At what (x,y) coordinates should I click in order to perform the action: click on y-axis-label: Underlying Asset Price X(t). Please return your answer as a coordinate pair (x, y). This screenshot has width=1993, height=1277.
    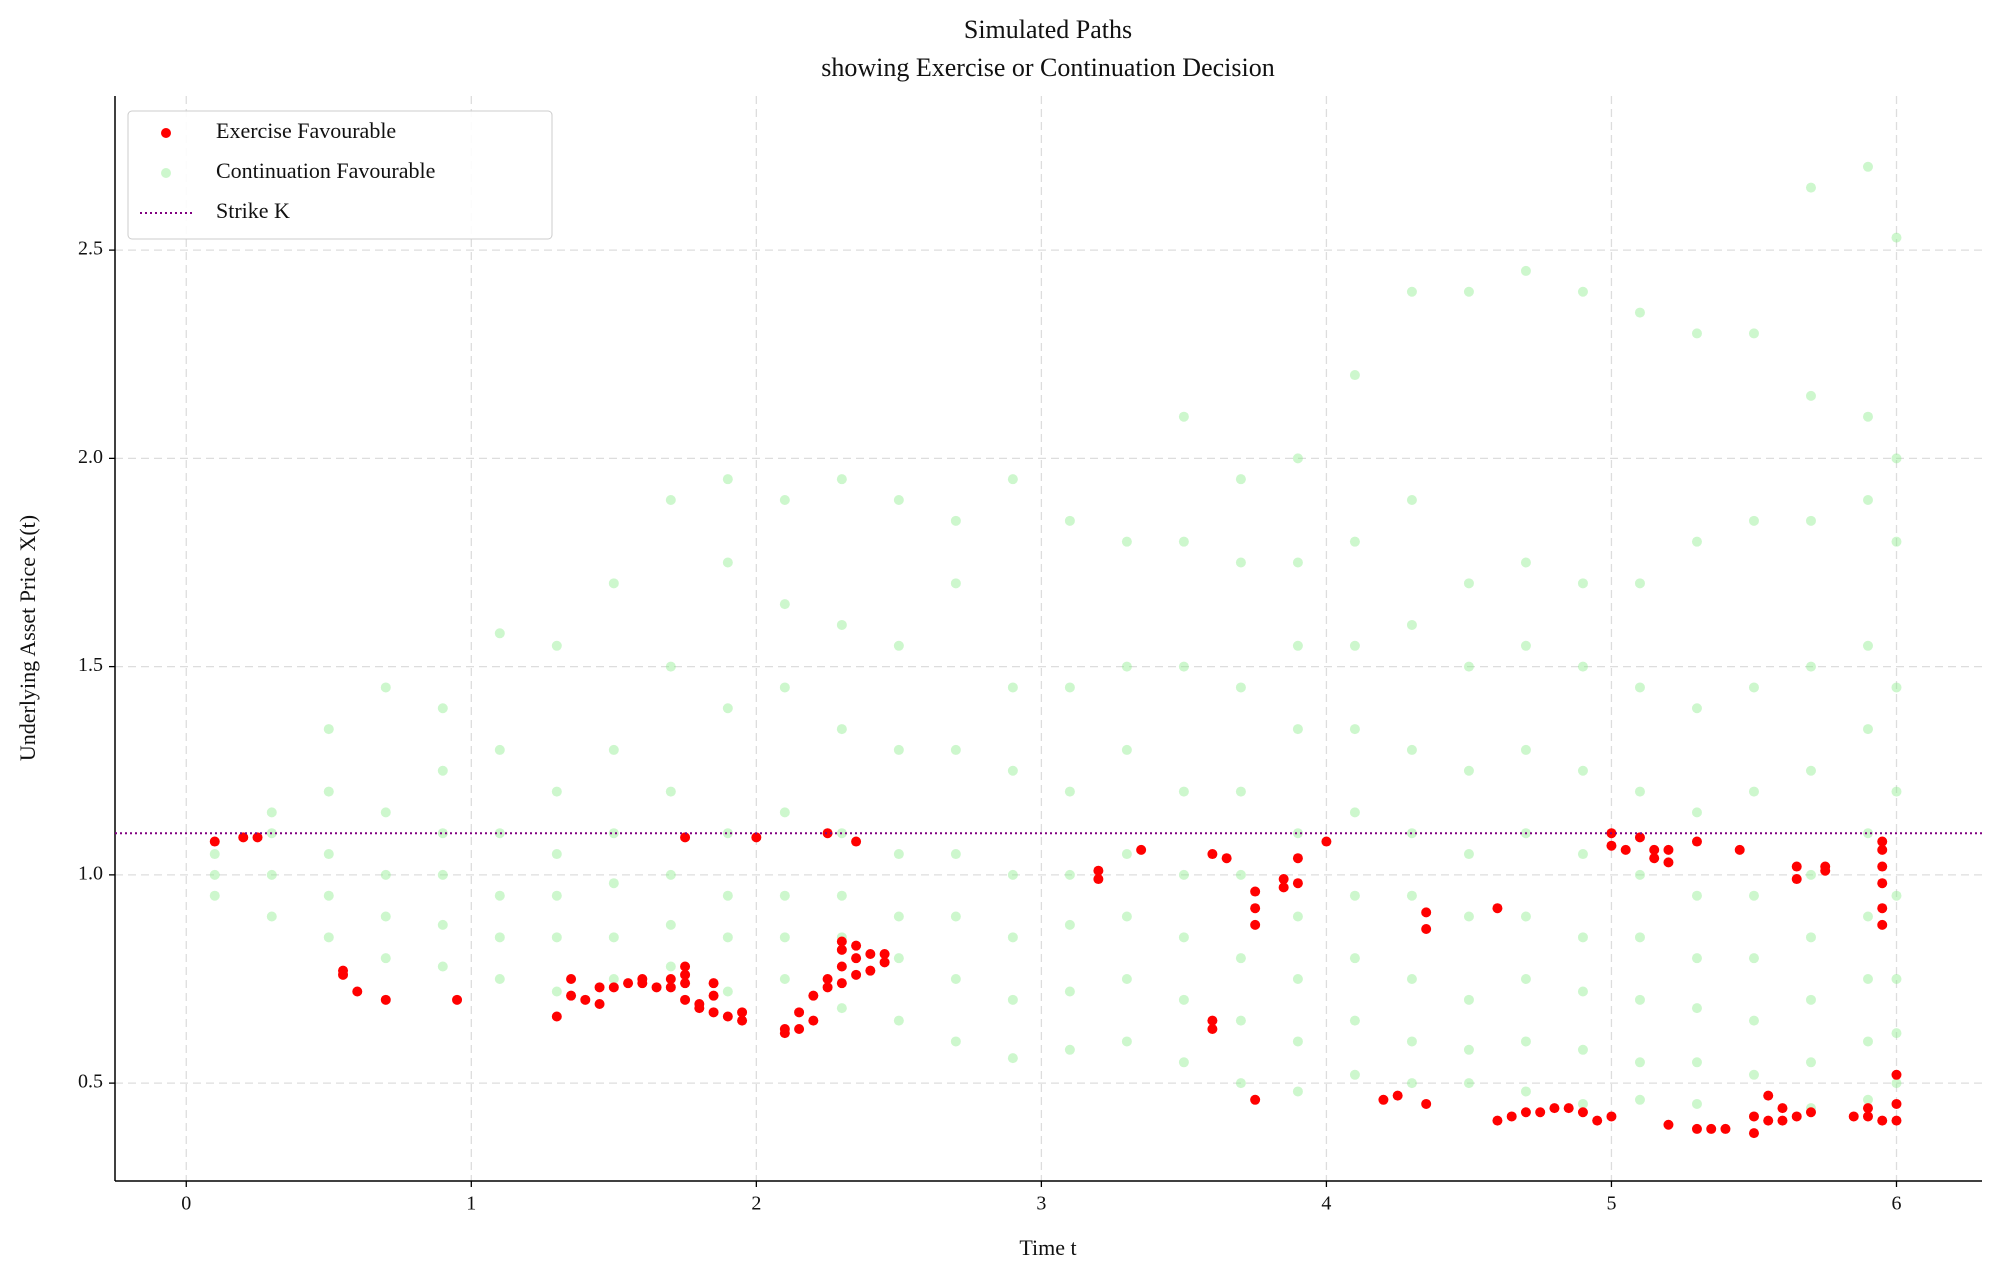
    Looking at the image, I should click on (27, 638).